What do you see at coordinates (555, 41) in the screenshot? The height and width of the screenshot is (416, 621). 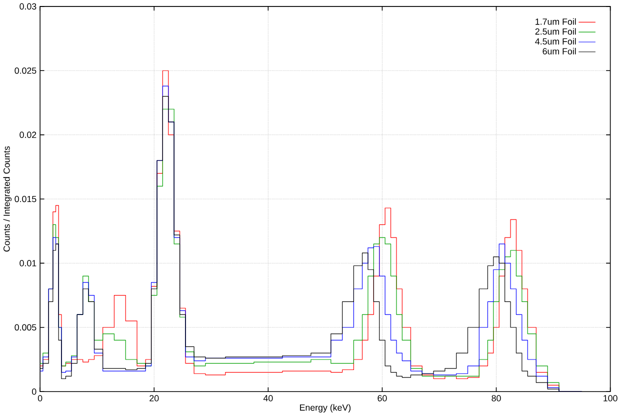 I see `legend-label: 4.5um Foil` at bounding box center [555, 41].